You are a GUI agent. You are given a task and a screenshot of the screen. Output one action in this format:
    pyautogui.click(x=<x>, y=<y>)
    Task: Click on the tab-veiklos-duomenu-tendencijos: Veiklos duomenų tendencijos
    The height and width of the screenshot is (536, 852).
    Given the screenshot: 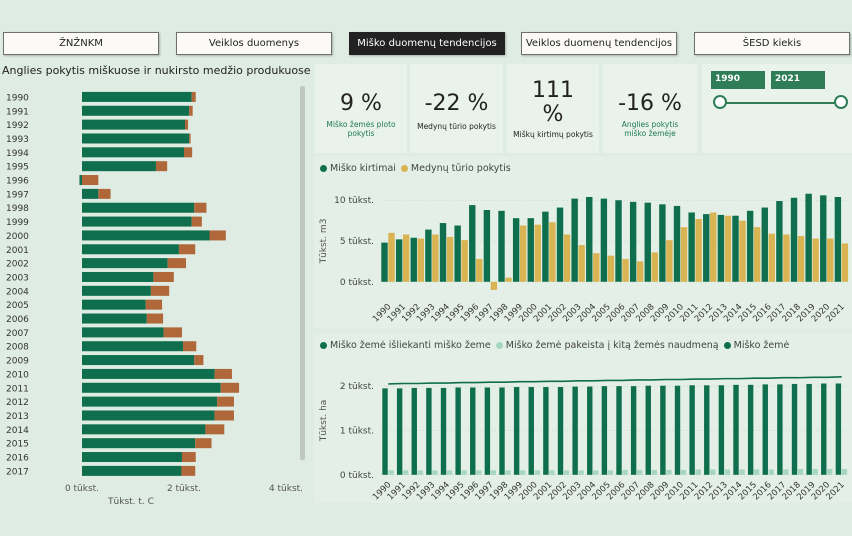 What is the action you would take?
    pyautogui.click(x=599, y=43)
    